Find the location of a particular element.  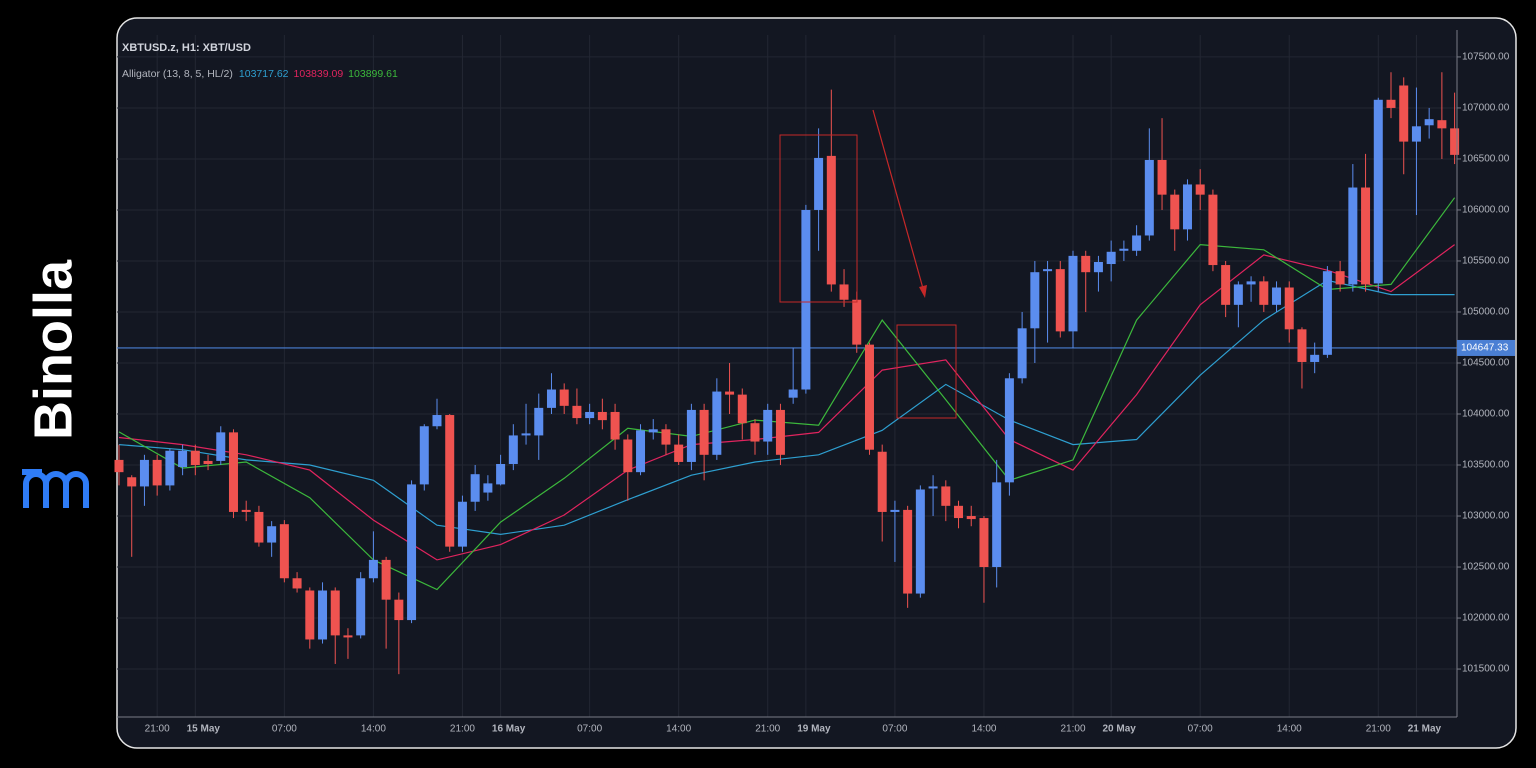

chart-title: XBTUSD.z, H1: XBT/USD is located at coordinates (186, 48).